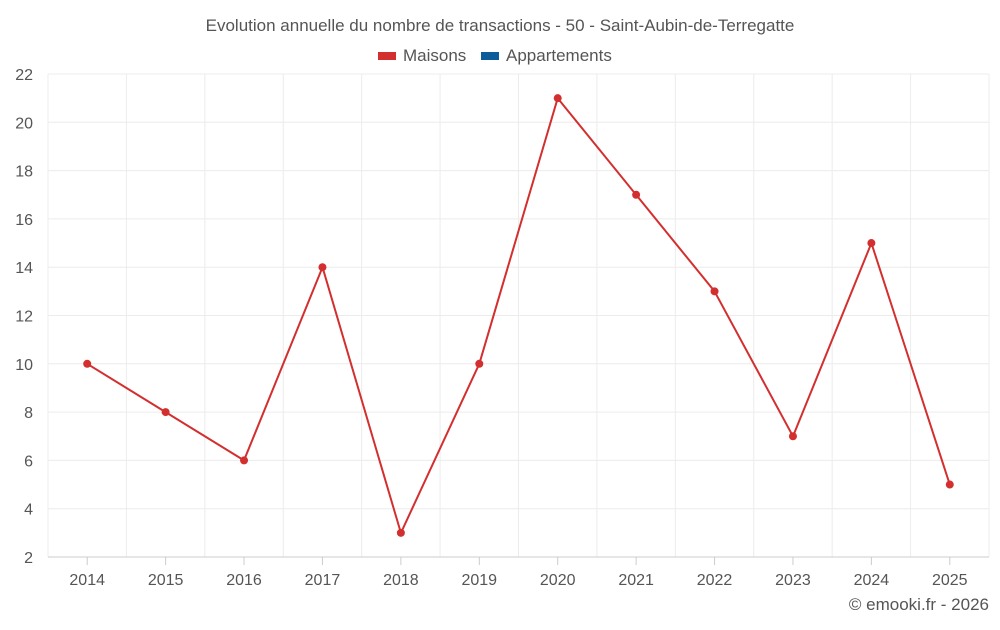 The width and height of the screenshot is (1000, 630). Describe the element at coordinates (244, 580) in the screenshot. I see `x-tick-label: 2016` at that location.